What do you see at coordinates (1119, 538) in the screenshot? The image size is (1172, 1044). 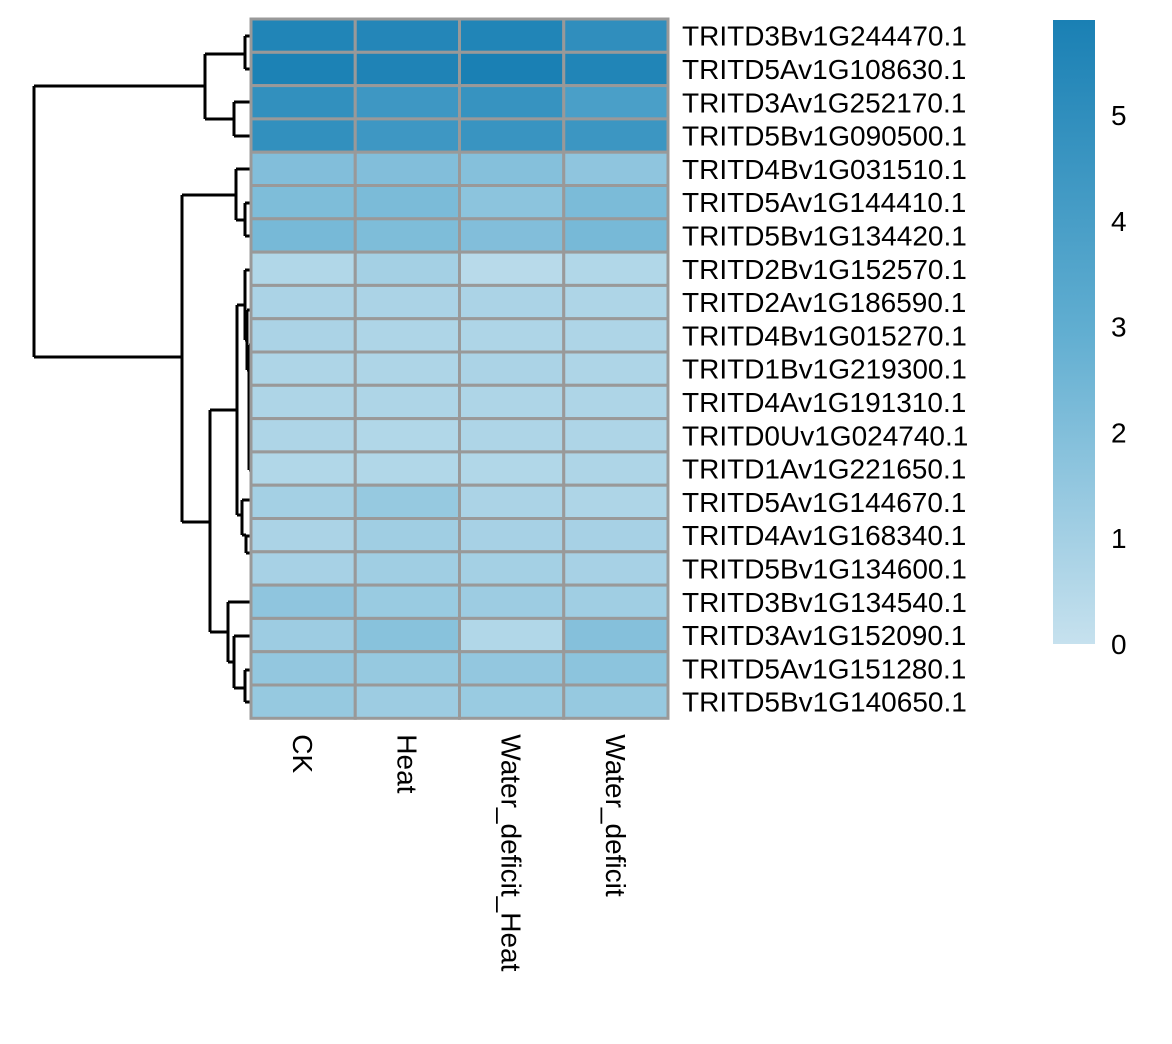 I see `legend-tick-label: 1` at bounding box center [1119, 538].